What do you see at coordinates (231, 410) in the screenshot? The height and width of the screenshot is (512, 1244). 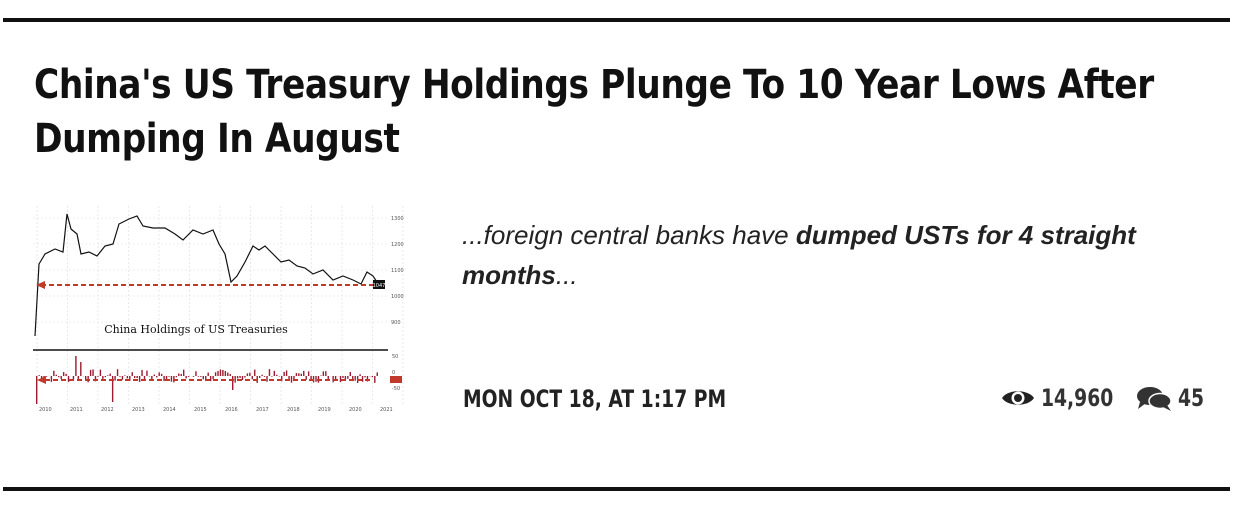 I see `x-year-label: 2016` at bounding box center [231, 410].